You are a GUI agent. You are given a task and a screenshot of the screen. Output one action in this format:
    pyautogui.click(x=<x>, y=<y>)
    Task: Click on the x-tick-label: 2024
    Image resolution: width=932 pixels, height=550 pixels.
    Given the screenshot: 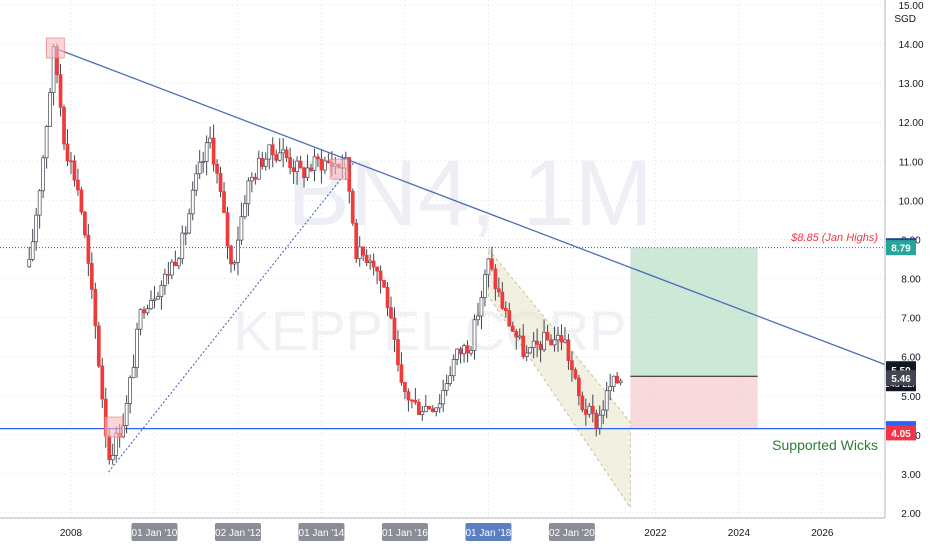 What is the action you would take?
    pyautogui.click(x=739, y=533)
    